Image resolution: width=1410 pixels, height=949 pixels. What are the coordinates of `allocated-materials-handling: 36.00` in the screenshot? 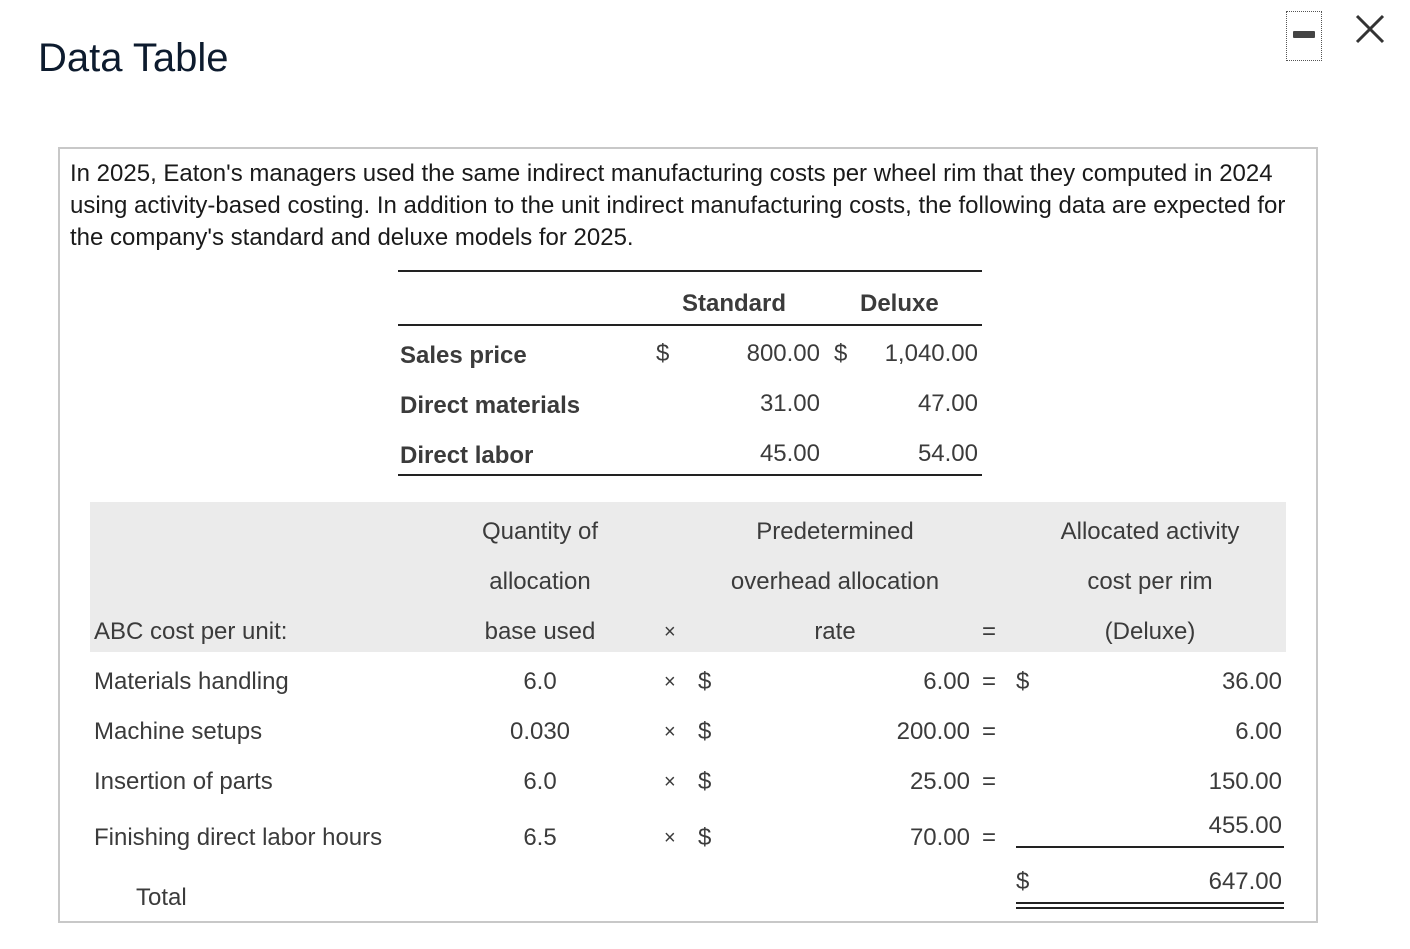 It's located at (1251, 681).